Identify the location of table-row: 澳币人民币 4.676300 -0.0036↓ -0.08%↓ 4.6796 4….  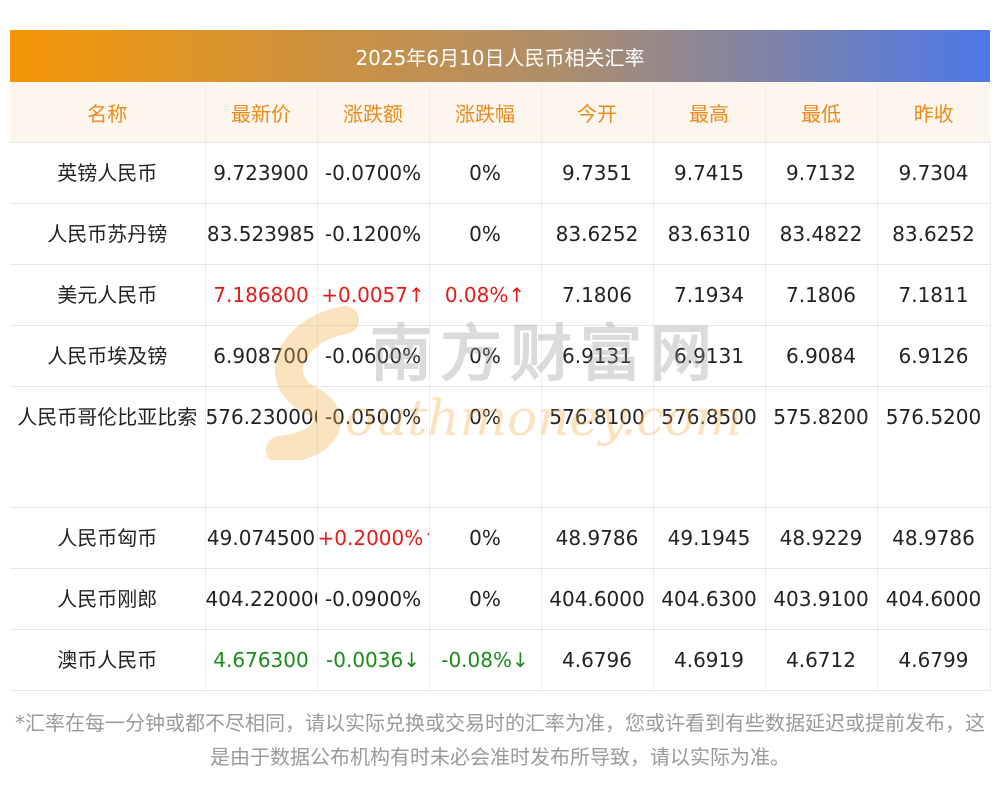
(500, 660).